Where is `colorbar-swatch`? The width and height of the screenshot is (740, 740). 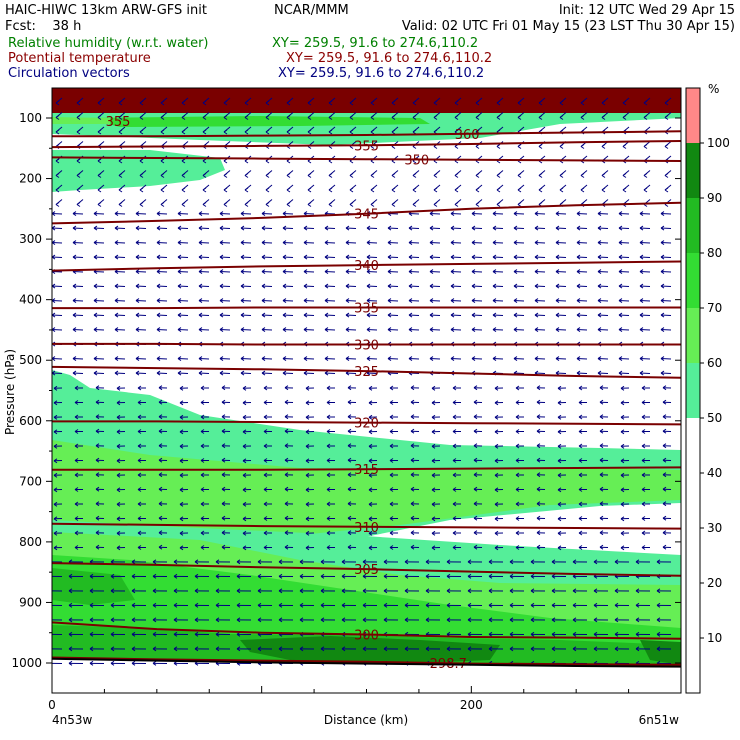 colorbar-swatch is located at coordinates (693, 170).